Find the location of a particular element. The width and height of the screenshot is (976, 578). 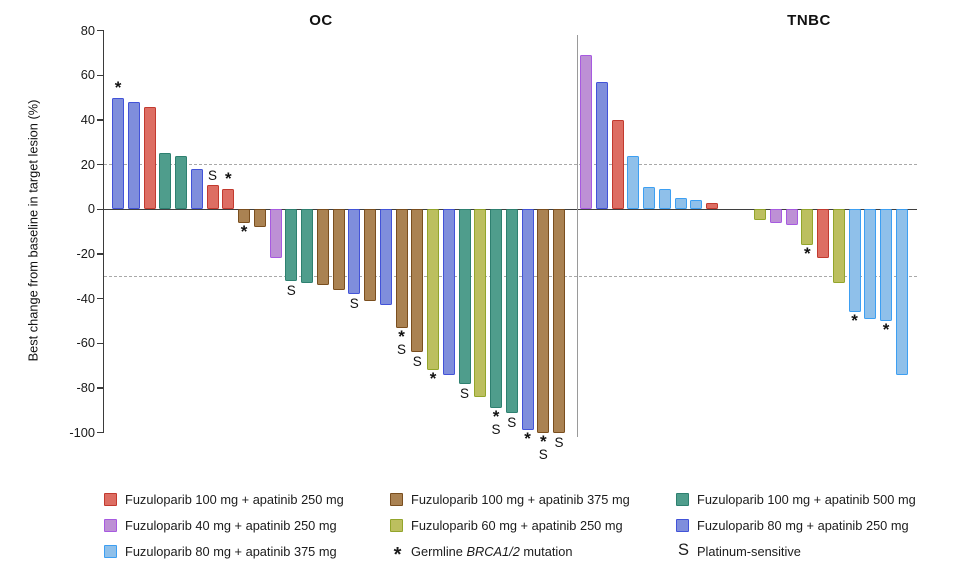

legend-item: * Germline BRCA1/2 mutation is located at coordinates (533, 553).